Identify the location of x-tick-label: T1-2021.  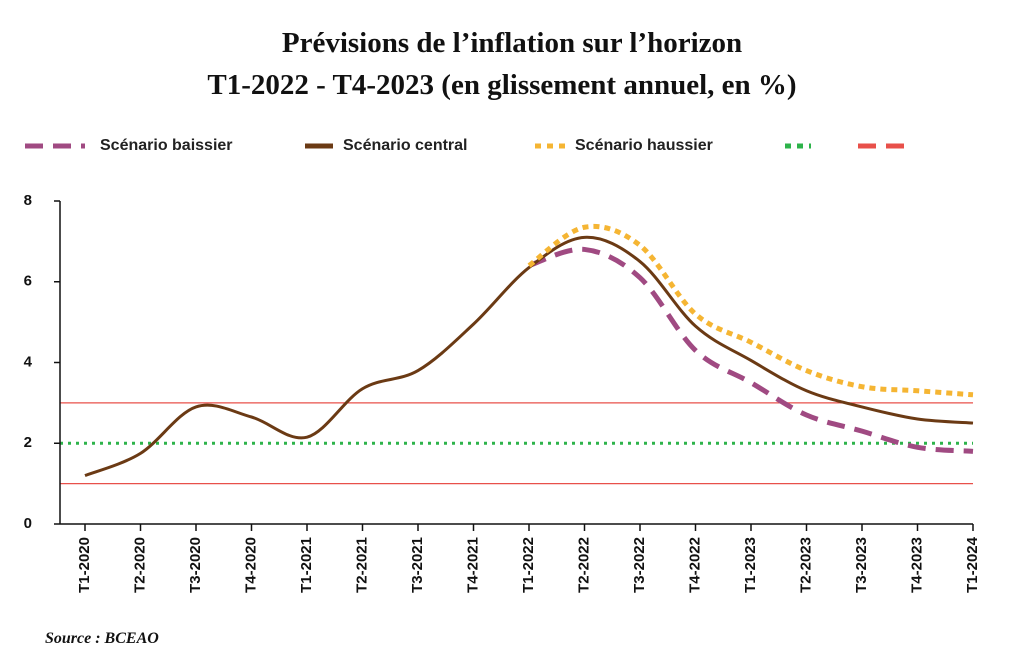
(306, 565).